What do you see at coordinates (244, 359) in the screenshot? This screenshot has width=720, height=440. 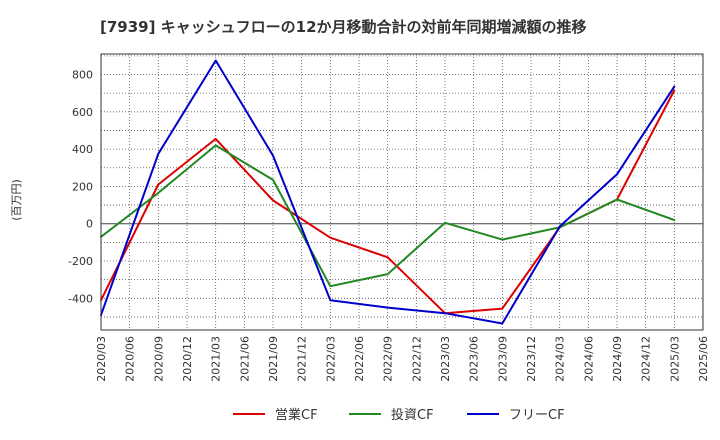 I see `x-tick-label: 2021/06` at bounding box center [244, 359].